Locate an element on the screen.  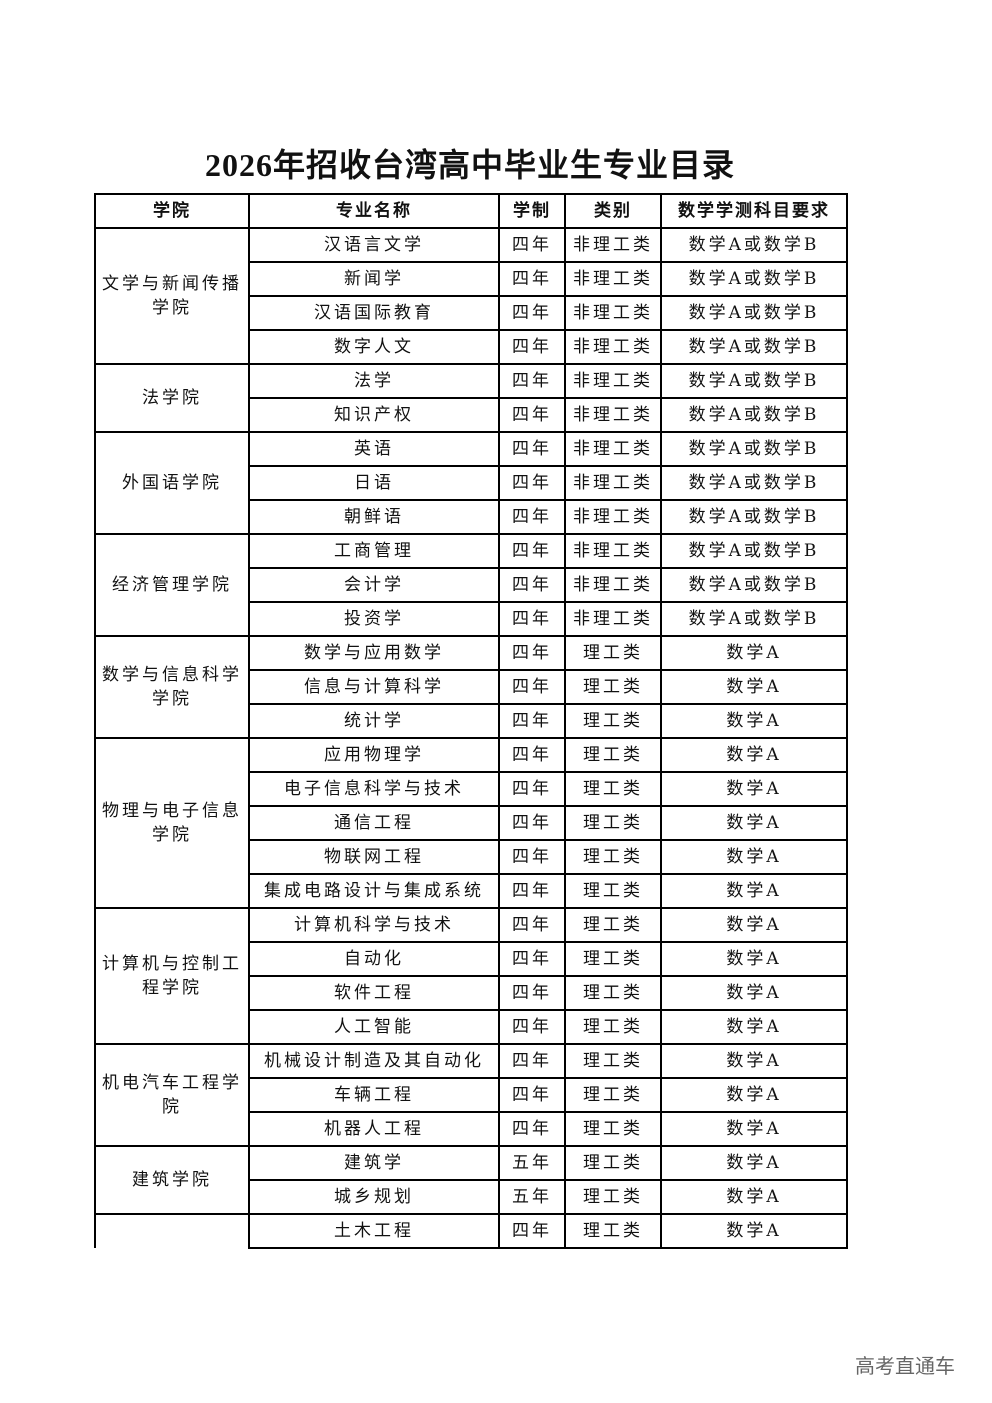
table-row: 机器人工程 四年 理工类 数学A is located at coordinates (471, 1129).